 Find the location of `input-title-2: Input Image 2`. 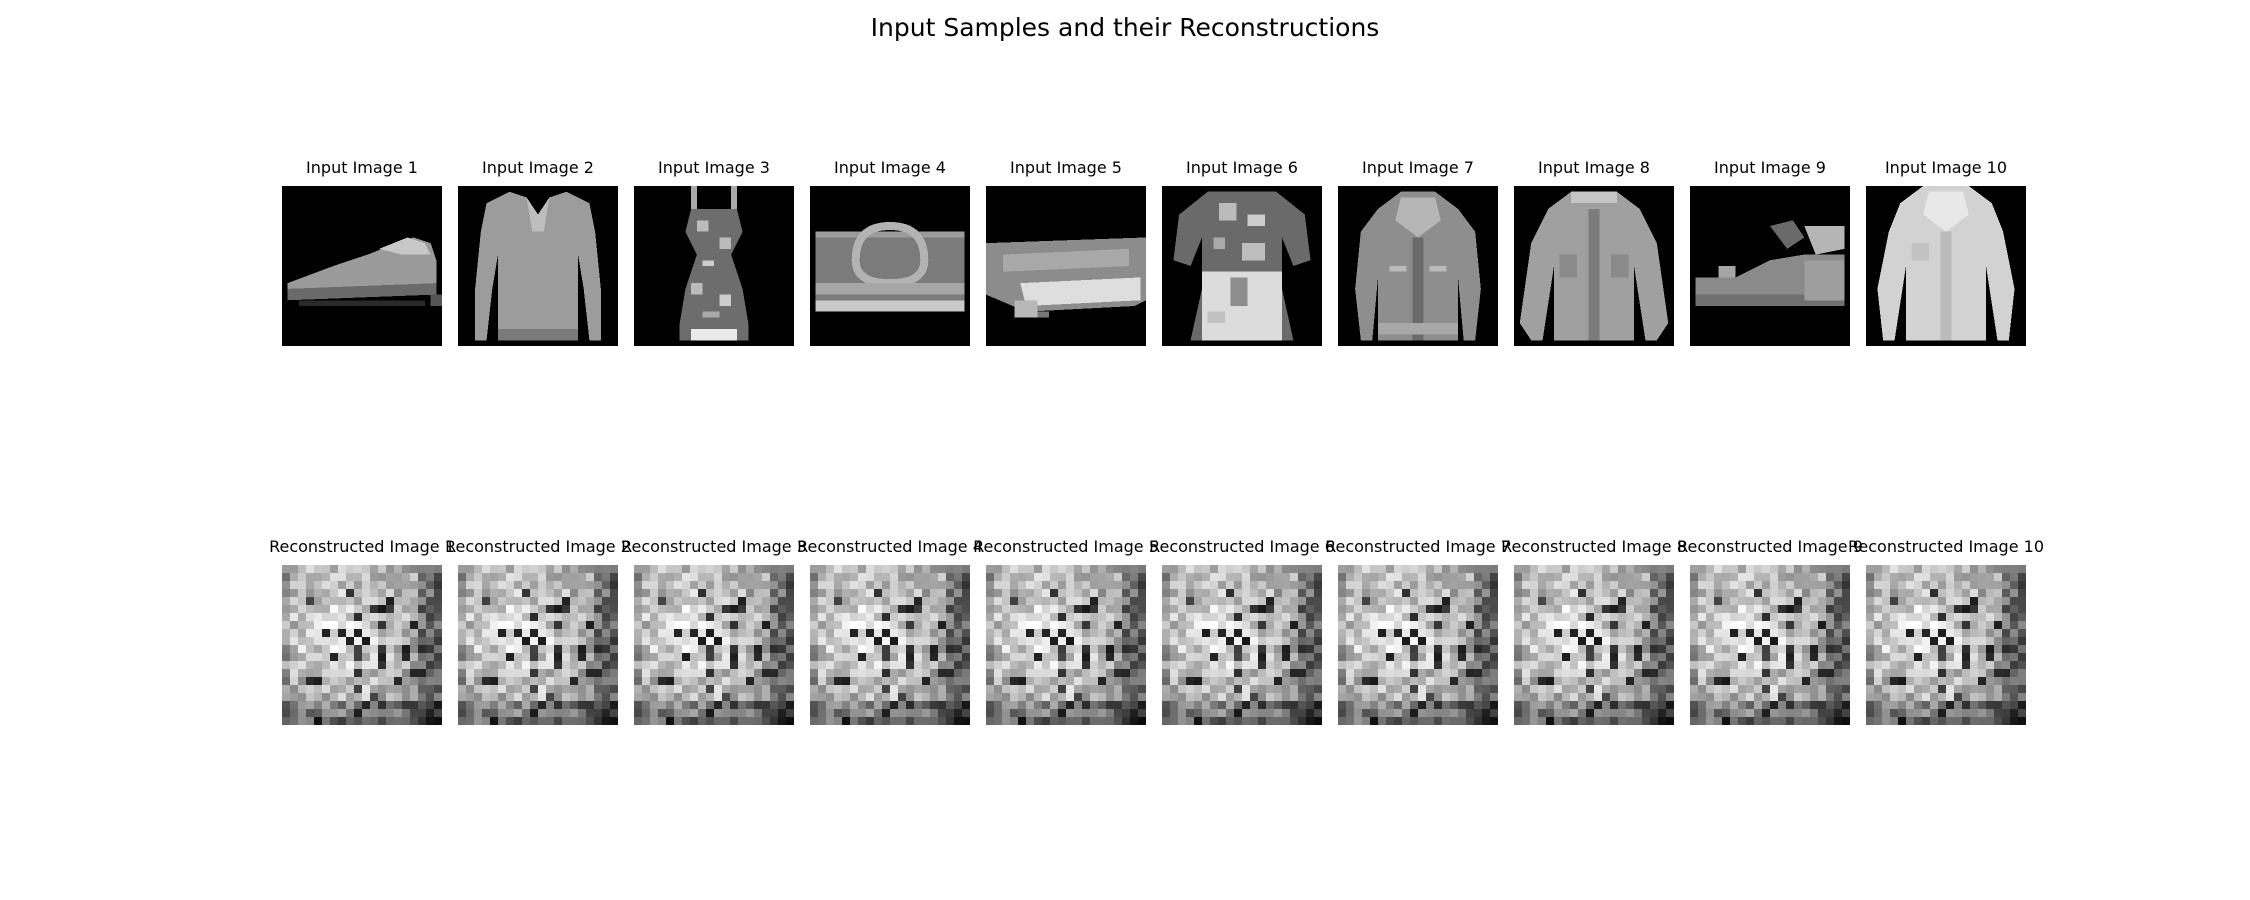

input-title-2: Input Image 2 is located at coordinates (538, 167).